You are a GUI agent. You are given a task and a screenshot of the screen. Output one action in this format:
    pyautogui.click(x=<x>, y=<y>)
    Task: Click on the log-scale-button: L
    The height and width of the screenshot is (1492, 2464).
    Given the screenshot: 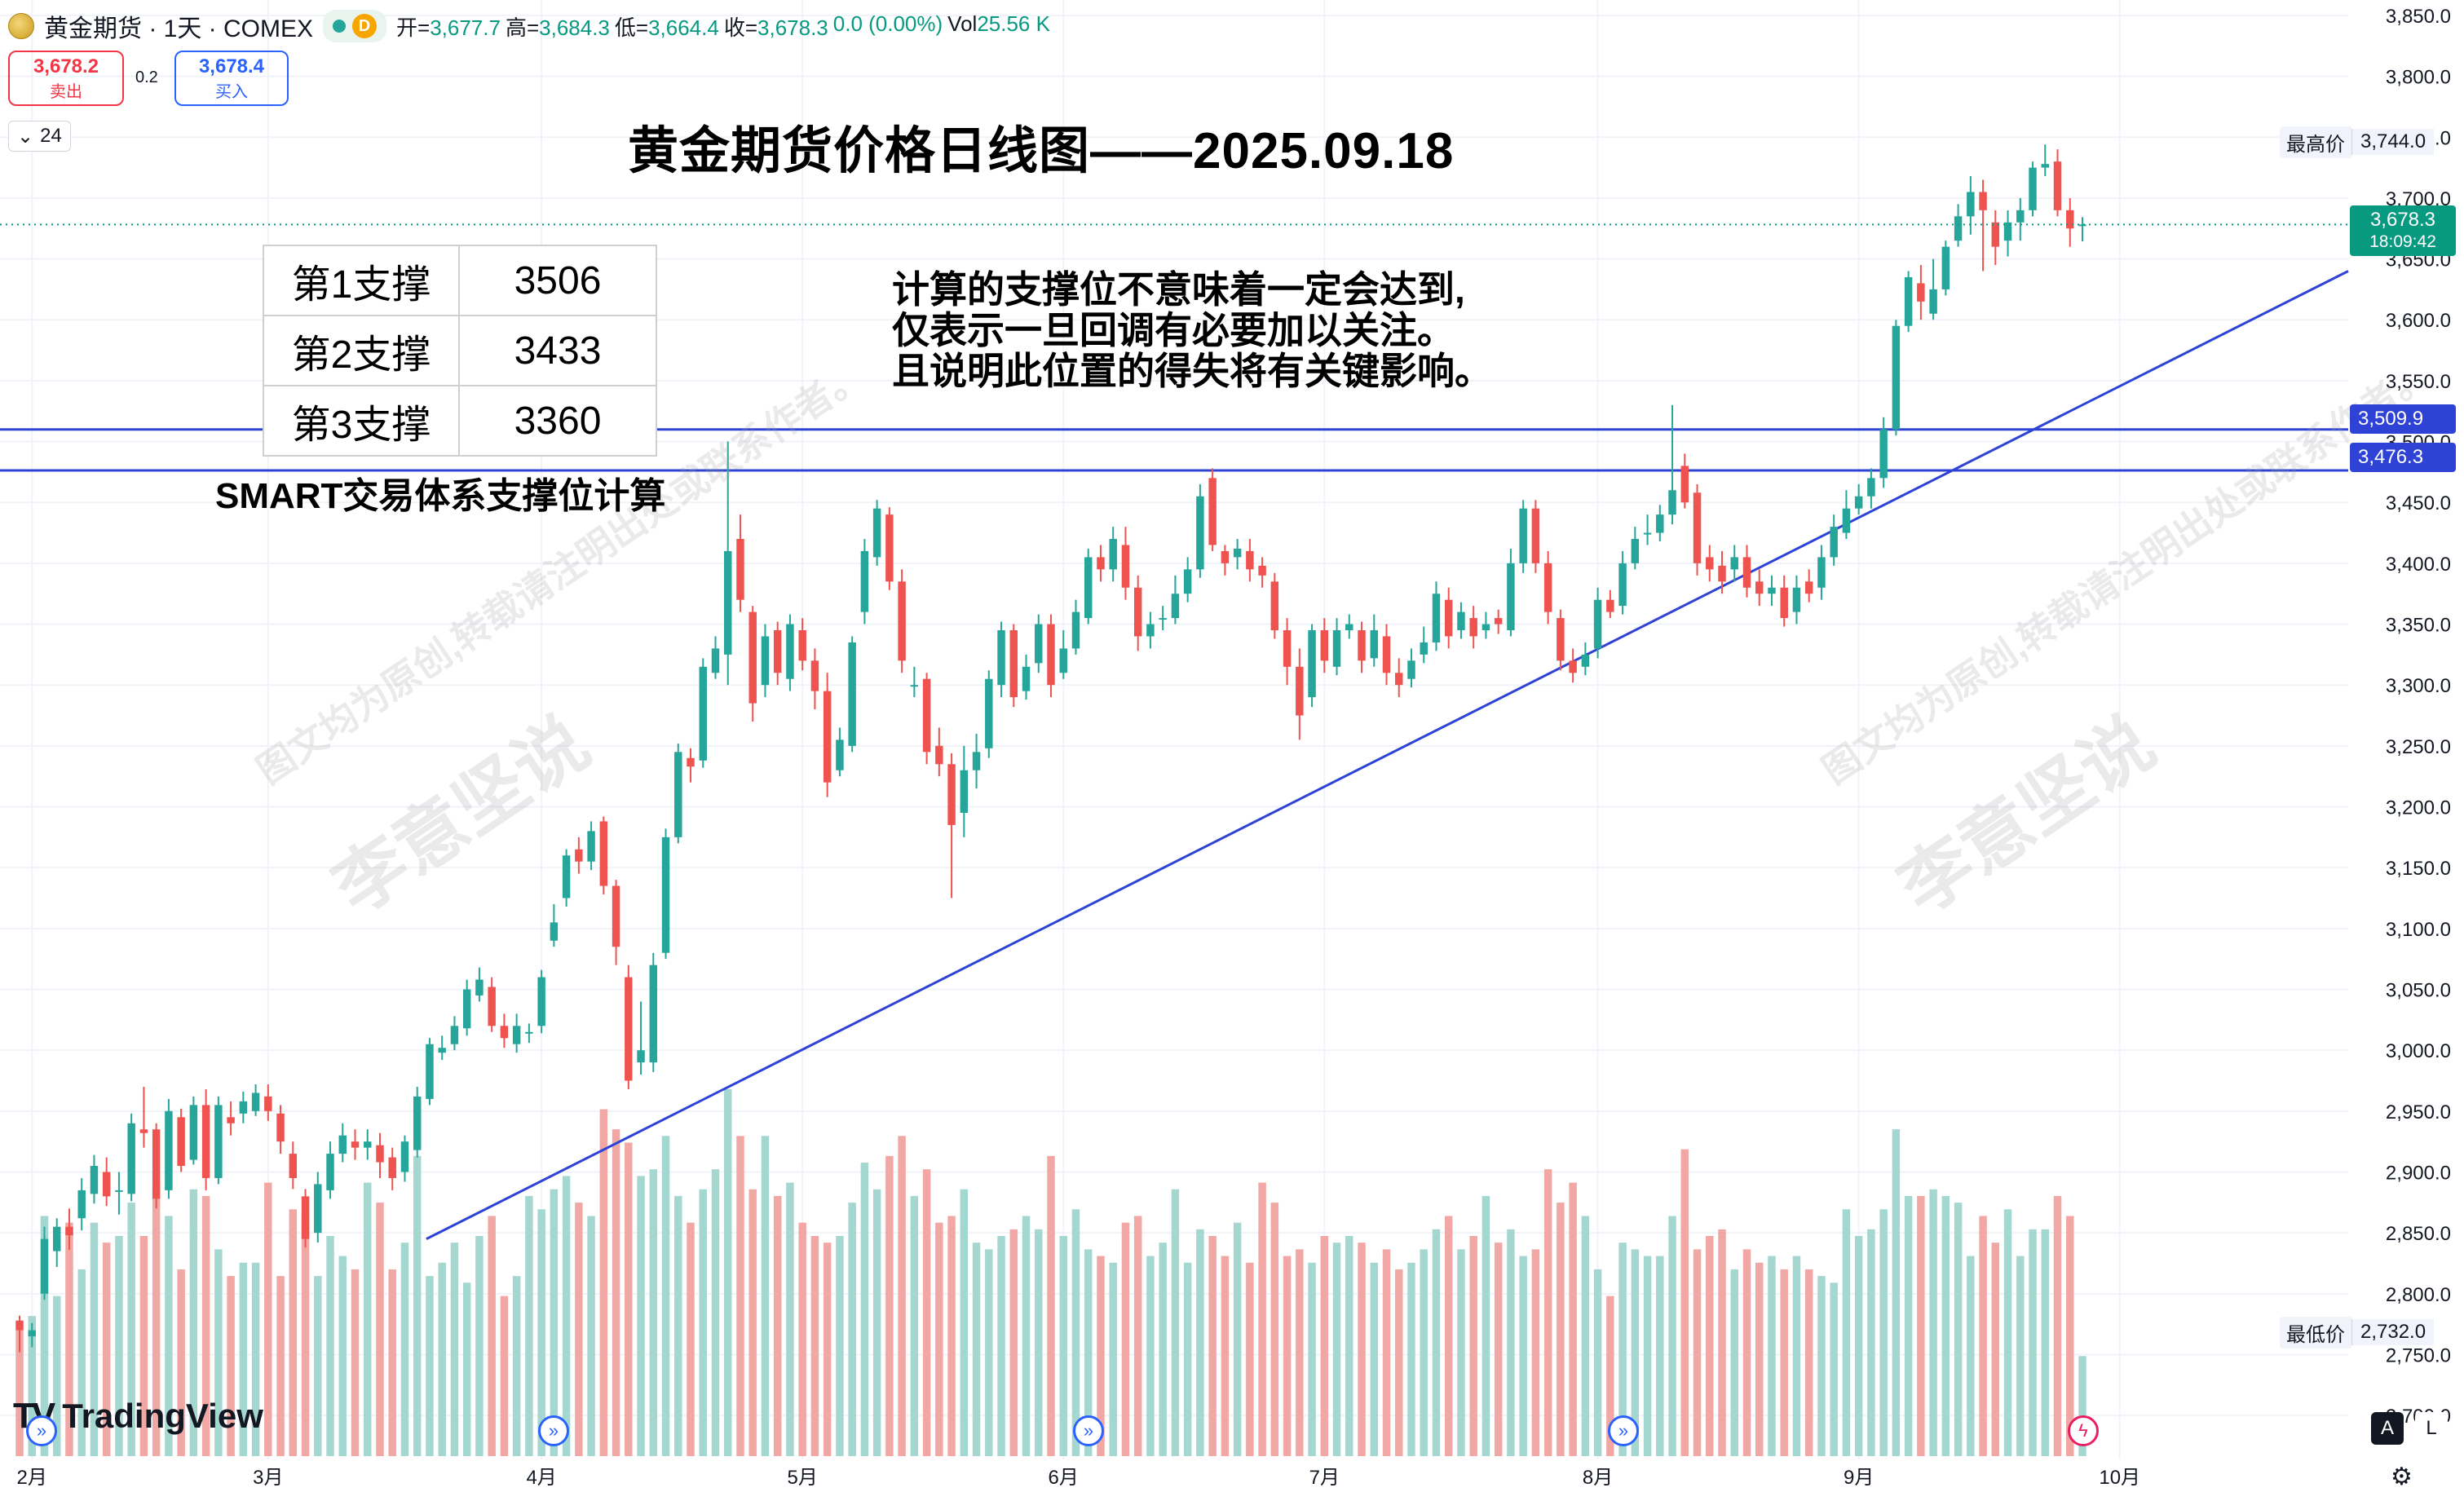 What is the action you would take?
    pyautogui.click(x=2431, y=1428)
    